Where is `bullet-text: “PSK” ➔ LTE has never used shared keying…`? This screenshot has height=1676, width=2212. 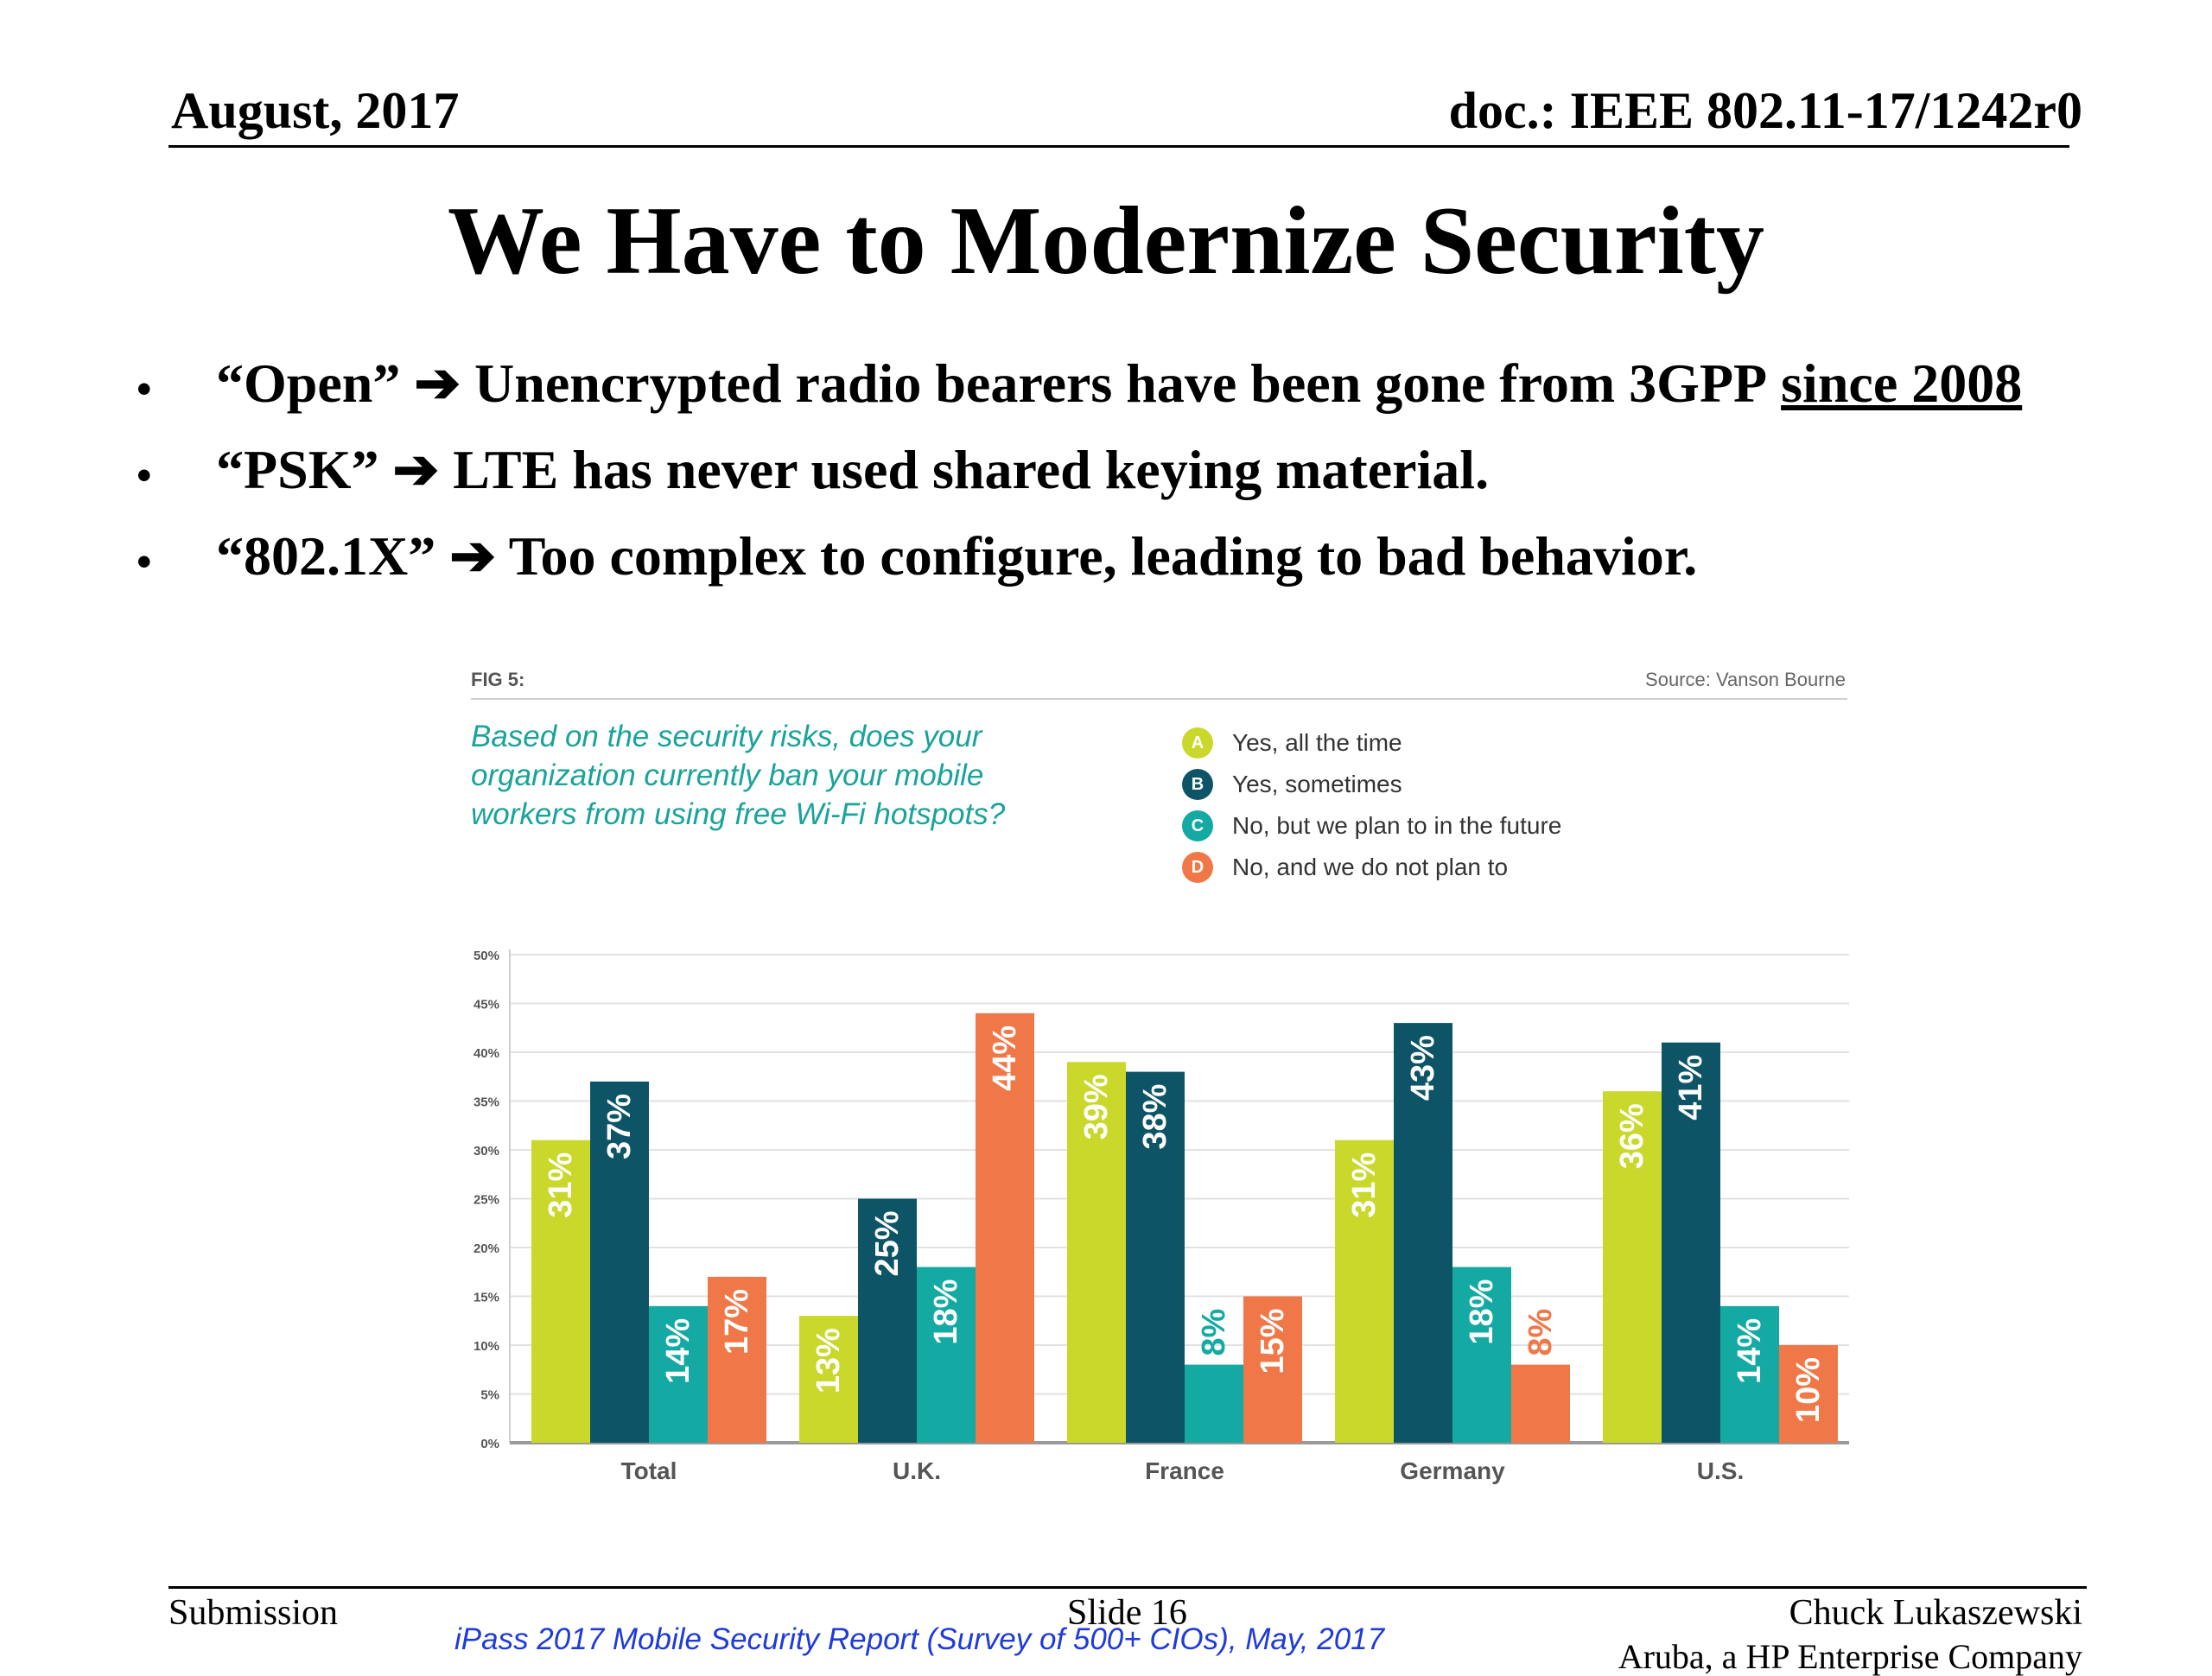
bullet-text: “PSK” ➔ LTE has never used shared keying… is located at coordinates (853, 469).